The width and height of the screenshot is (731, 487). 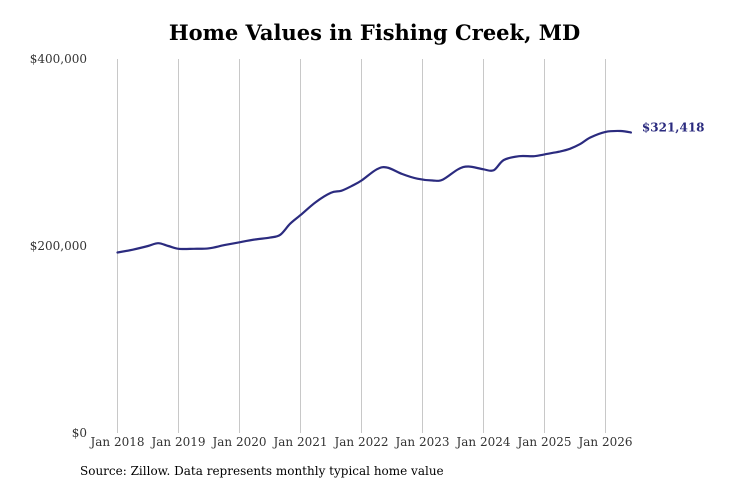 What do you see at coordinates (79, 433) in the screenshot?
I see `y-tick-label: $0` at bounding box center [79, 433].